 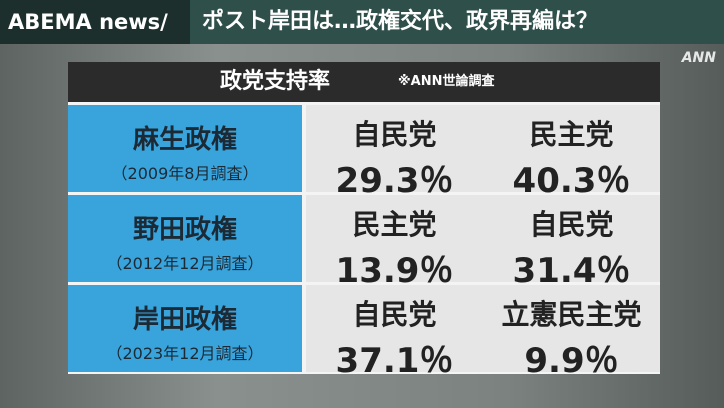 What do you see at coordinates (185, 353) in the screenshot?
I see `survey-date: （2023年12月調査）` at bounding box center [185, 353].